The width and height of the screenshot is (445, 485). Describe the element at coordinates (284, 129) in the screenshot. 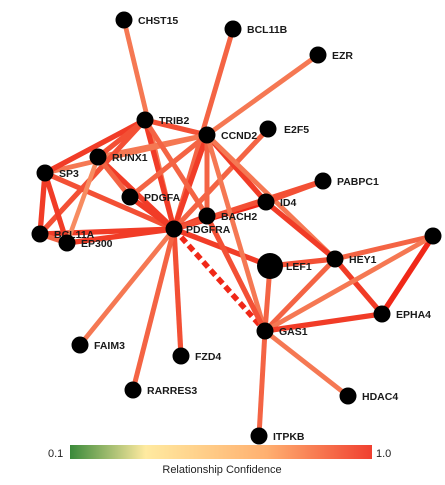

I see `node-e2f5: E2F5` at that location.